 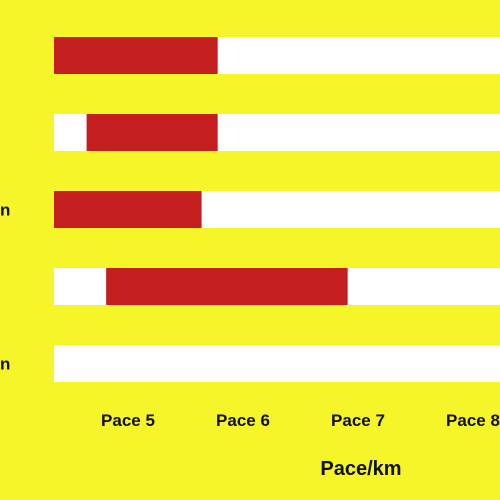 What do you see at coordinates (358, 420) in the screenshot?
I see `x-tick-label: Pace 7` at bounding box center [358, 420].